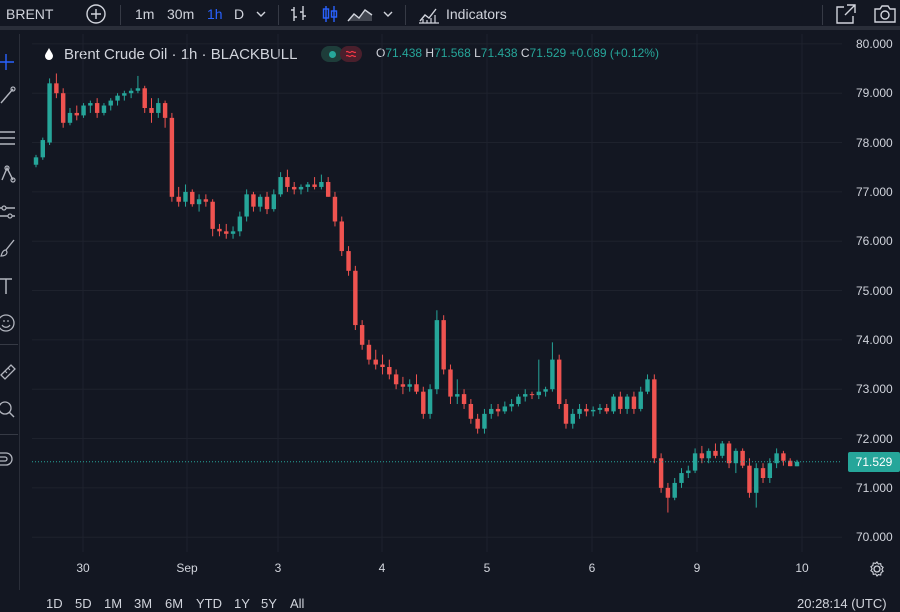 This screenshot has width=900, height=612. Describe the element at coordinates (187, 568) in the screenshot. I see `time-tick: Sep` at that location.